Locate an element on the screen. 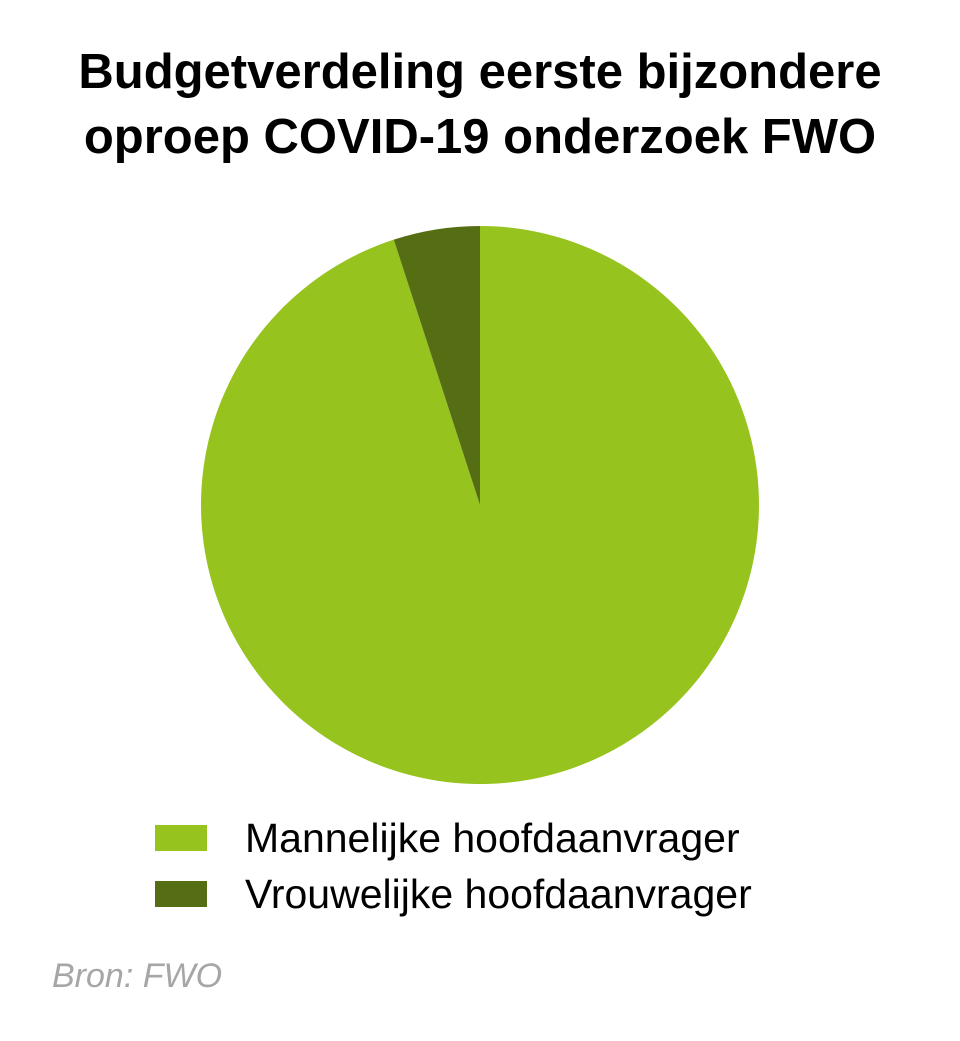  legend-label-mannelijk: Mannelijke hoofdaanvrager is located at coordinates (492, 837).